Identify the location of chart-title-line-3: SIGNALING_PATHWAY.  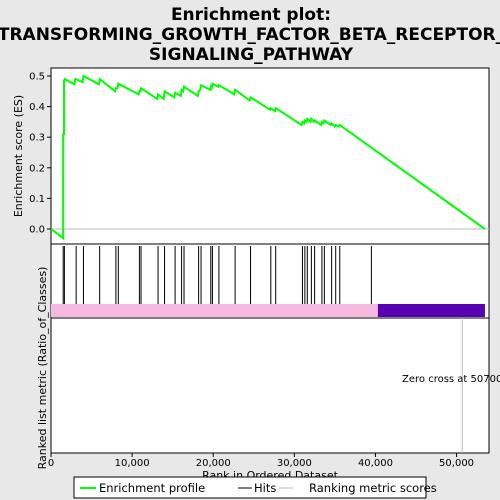
(251, 55).